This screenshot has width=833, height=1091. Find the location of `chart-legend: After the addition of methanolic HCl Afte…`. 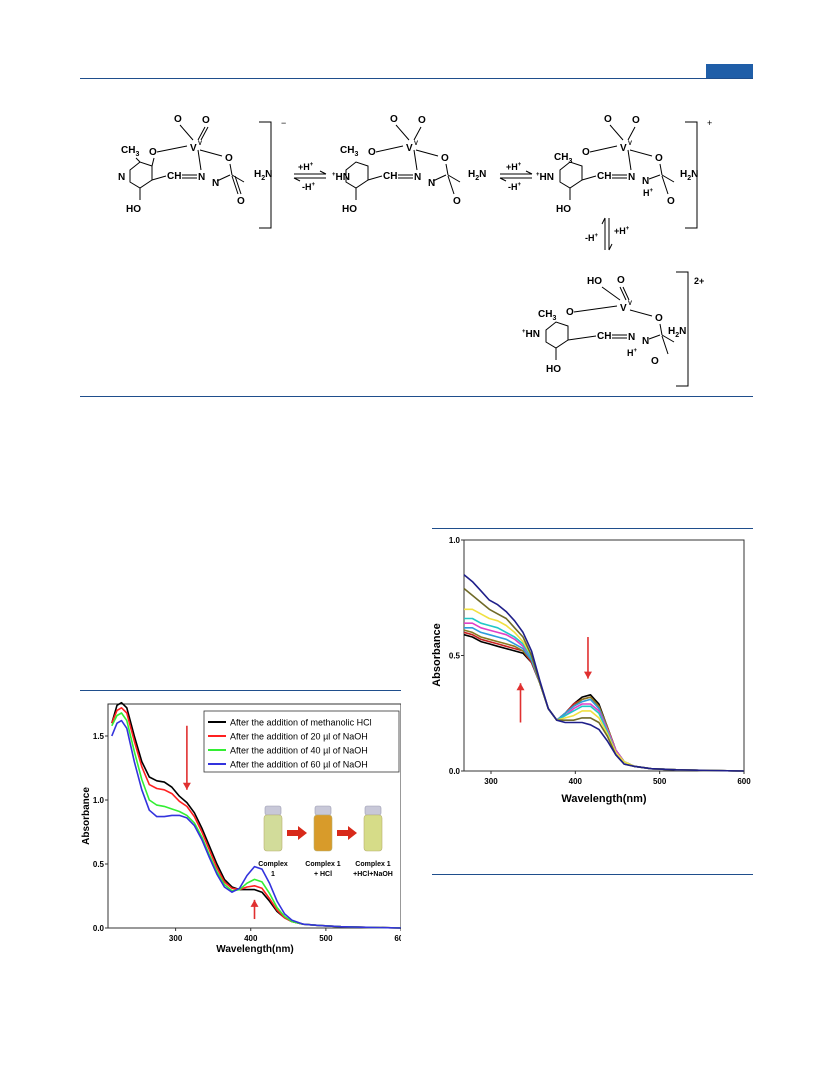

chart-legend: After the addition of methanolic HCl Afte… is located at coordinates (301, 741).